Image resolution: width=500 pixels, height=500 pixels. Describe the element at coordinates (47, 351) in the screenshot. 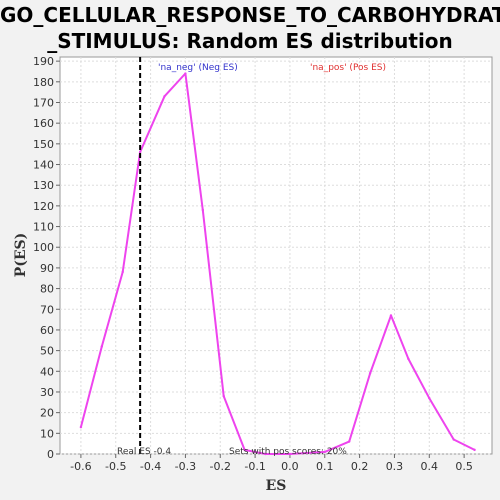

I see `y-tick-label: 50` at that location.